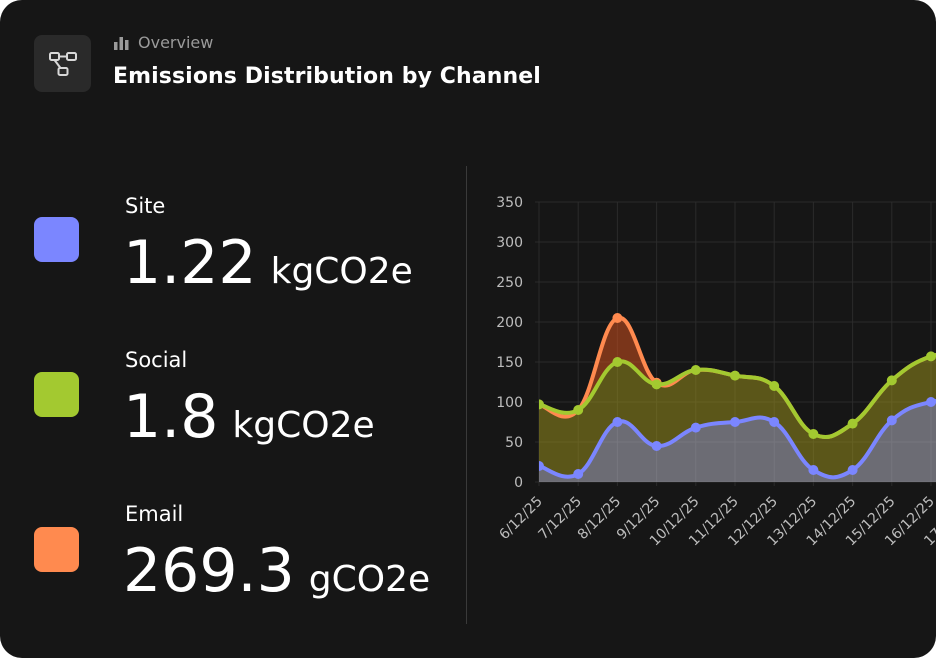 Image resolution: width=936 pixels, height=658 pixels. I want to click on metric-number: 1.8, so click(171, 417).